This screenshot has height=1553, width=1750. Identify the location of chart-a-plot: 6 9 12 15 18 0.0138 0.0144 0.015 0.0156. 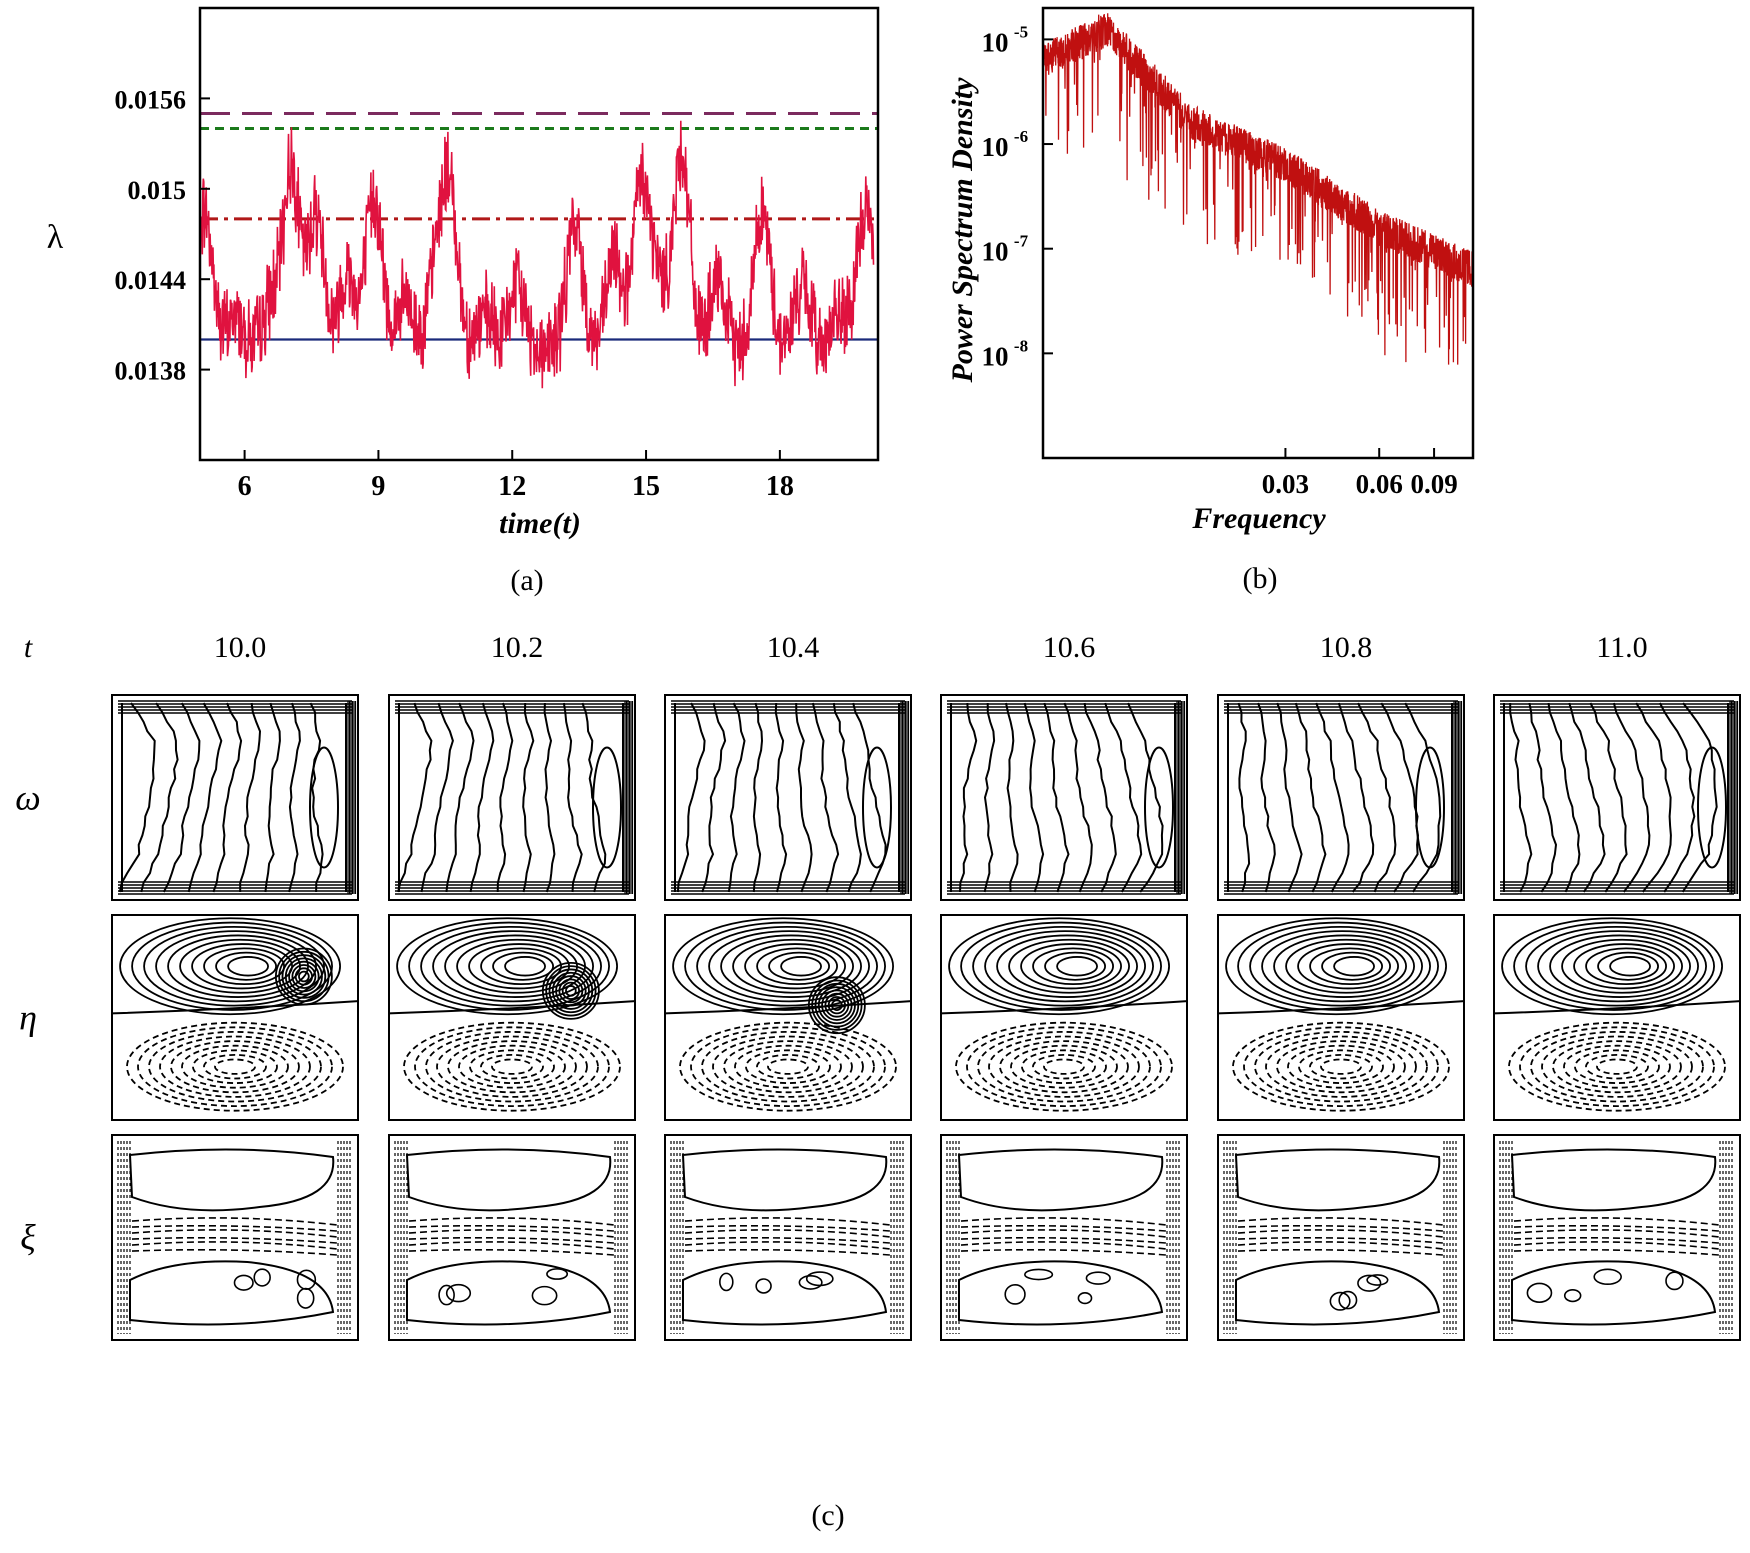
(497, 254).